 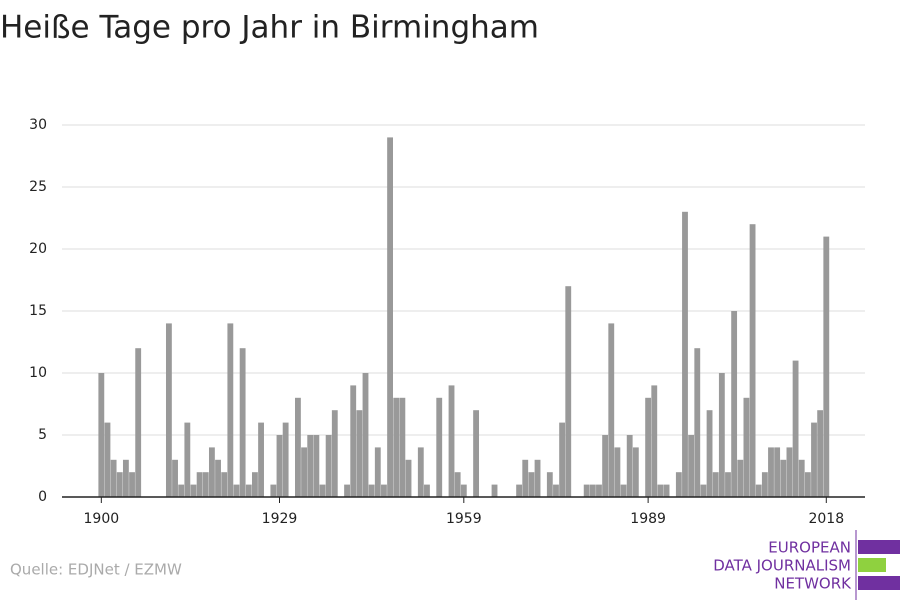 What do you see at coordinates (102, 519) in the screenshot?
I see `x-tick-label: 1900` at bounding box center [102, 519].